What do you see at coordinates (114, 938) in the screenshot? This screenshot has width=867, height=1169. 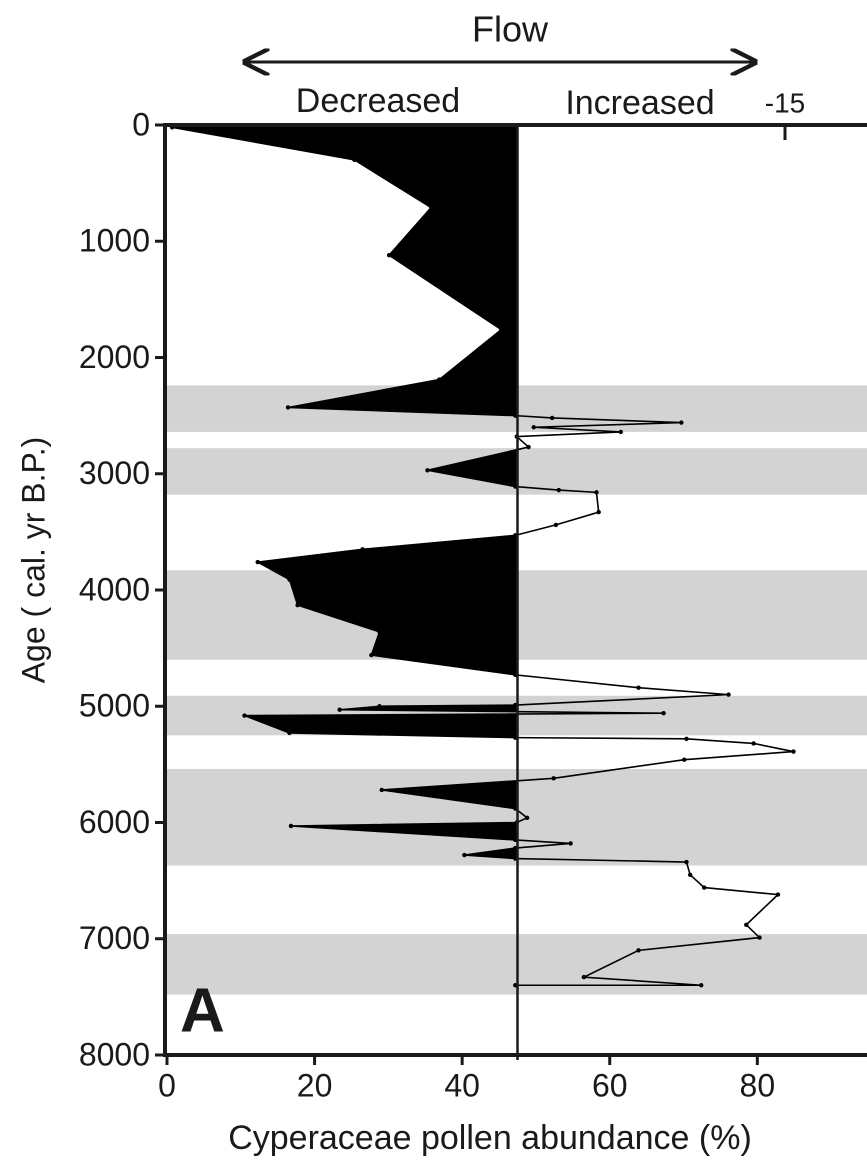 I see `y-tick-label: 7000` at bounding box center [114, 938].